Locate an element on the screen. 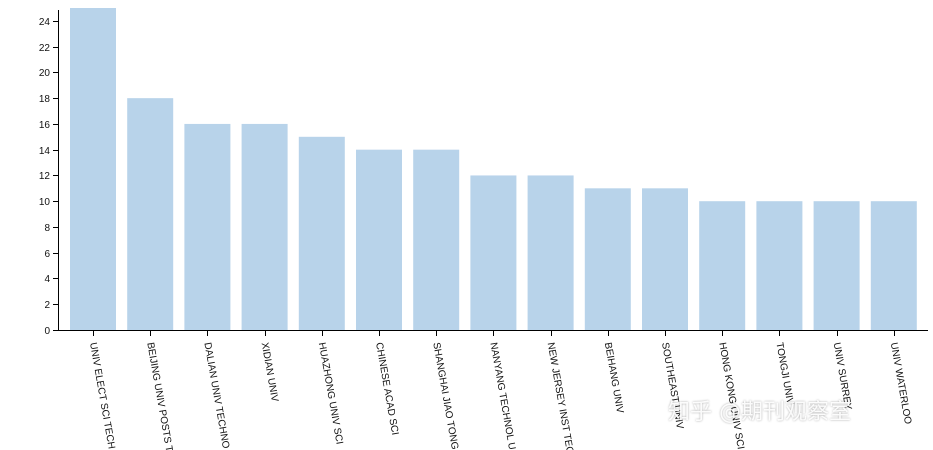 Image resolution: width=933 pixels, height=450 pixels. y-tick-label: 4 is located at coordinates (47, 279).